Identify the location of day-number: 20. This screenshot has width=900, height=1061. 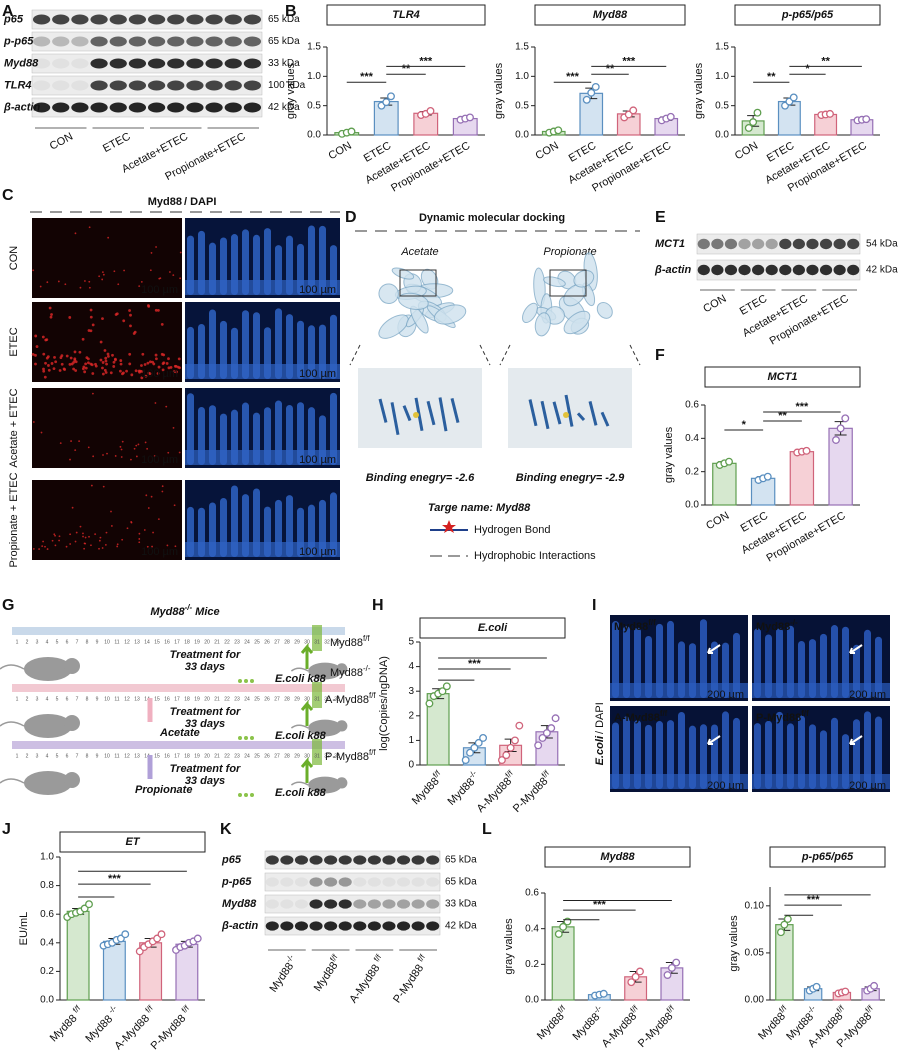
(207, 699).